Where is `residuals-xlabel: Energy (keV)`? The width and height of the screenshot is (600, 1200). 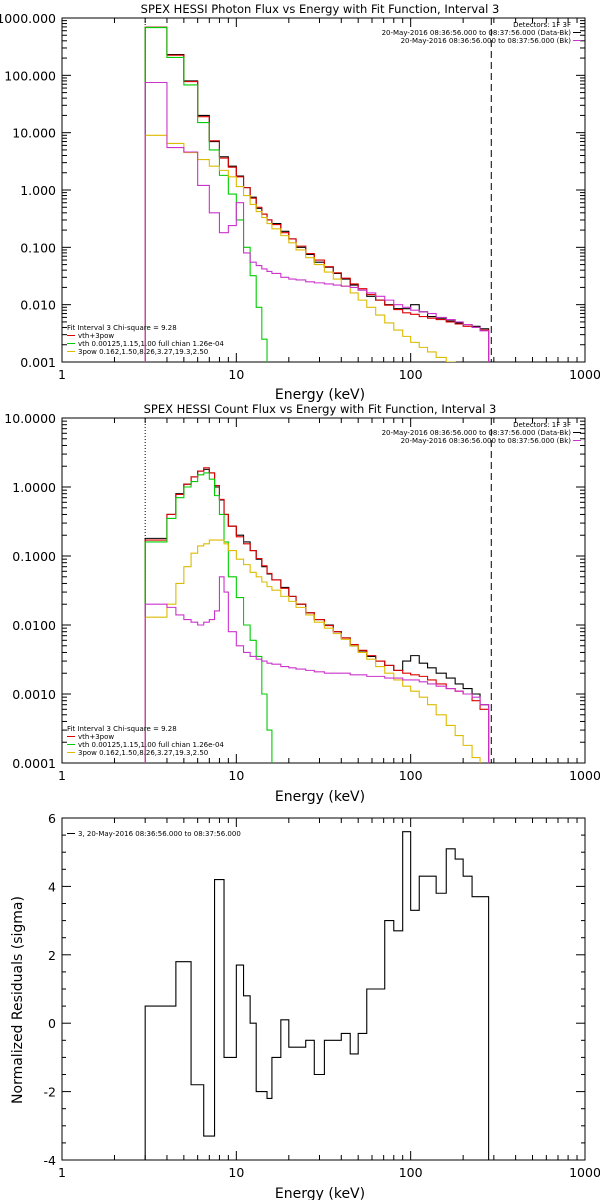 residuals-xlabel: Energy (keV) is located at coordinates (320, 1193).